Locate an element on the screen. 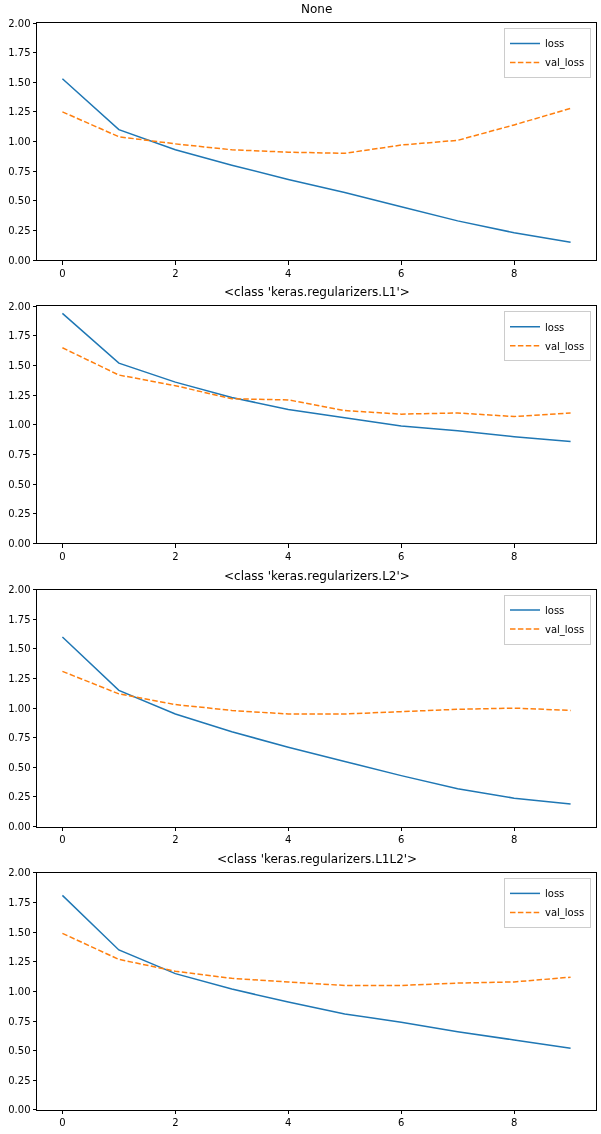  chart-title: <class 'keras.regularizers.L1'> is located at coordinates (317, 292).